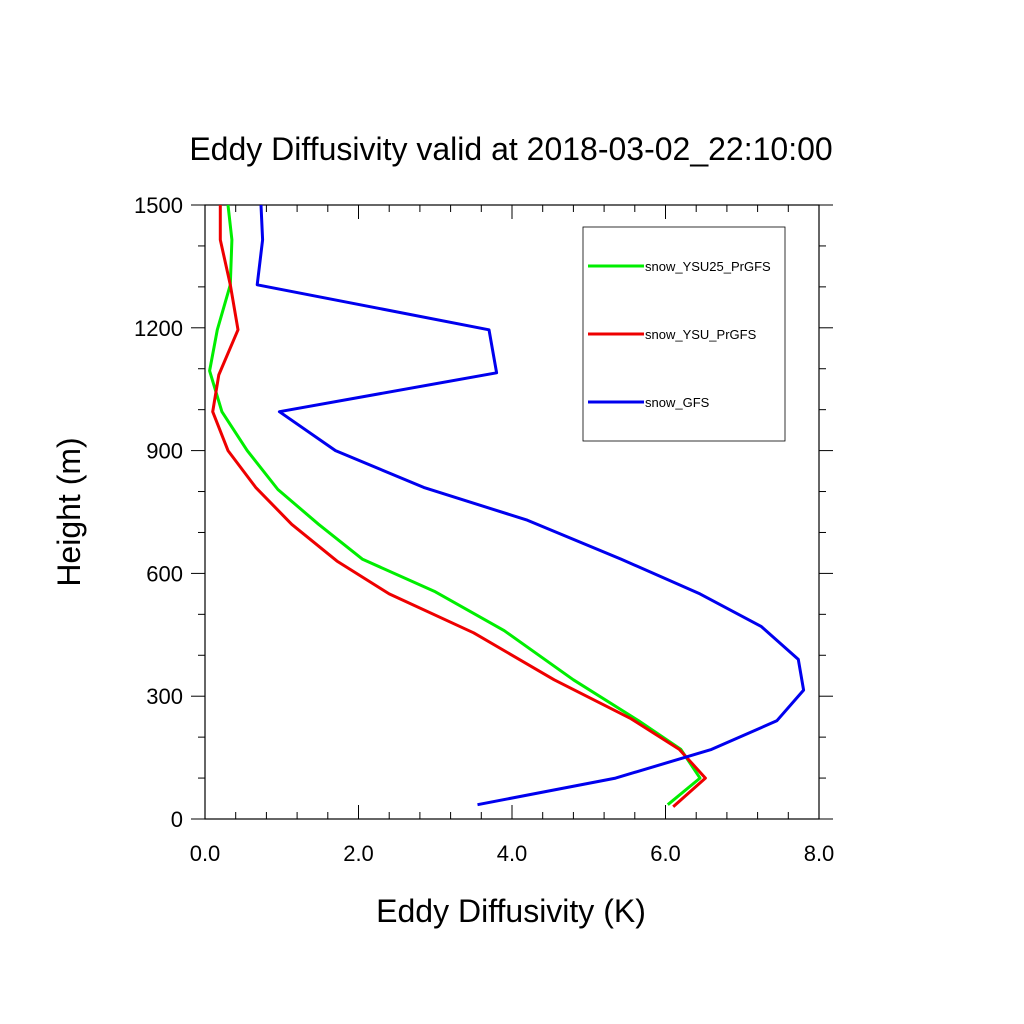  What do you see at coordinates (665, 853) in the screenshot?
I see `x-tick-label: 6.0` at bounding box center [665, 853].